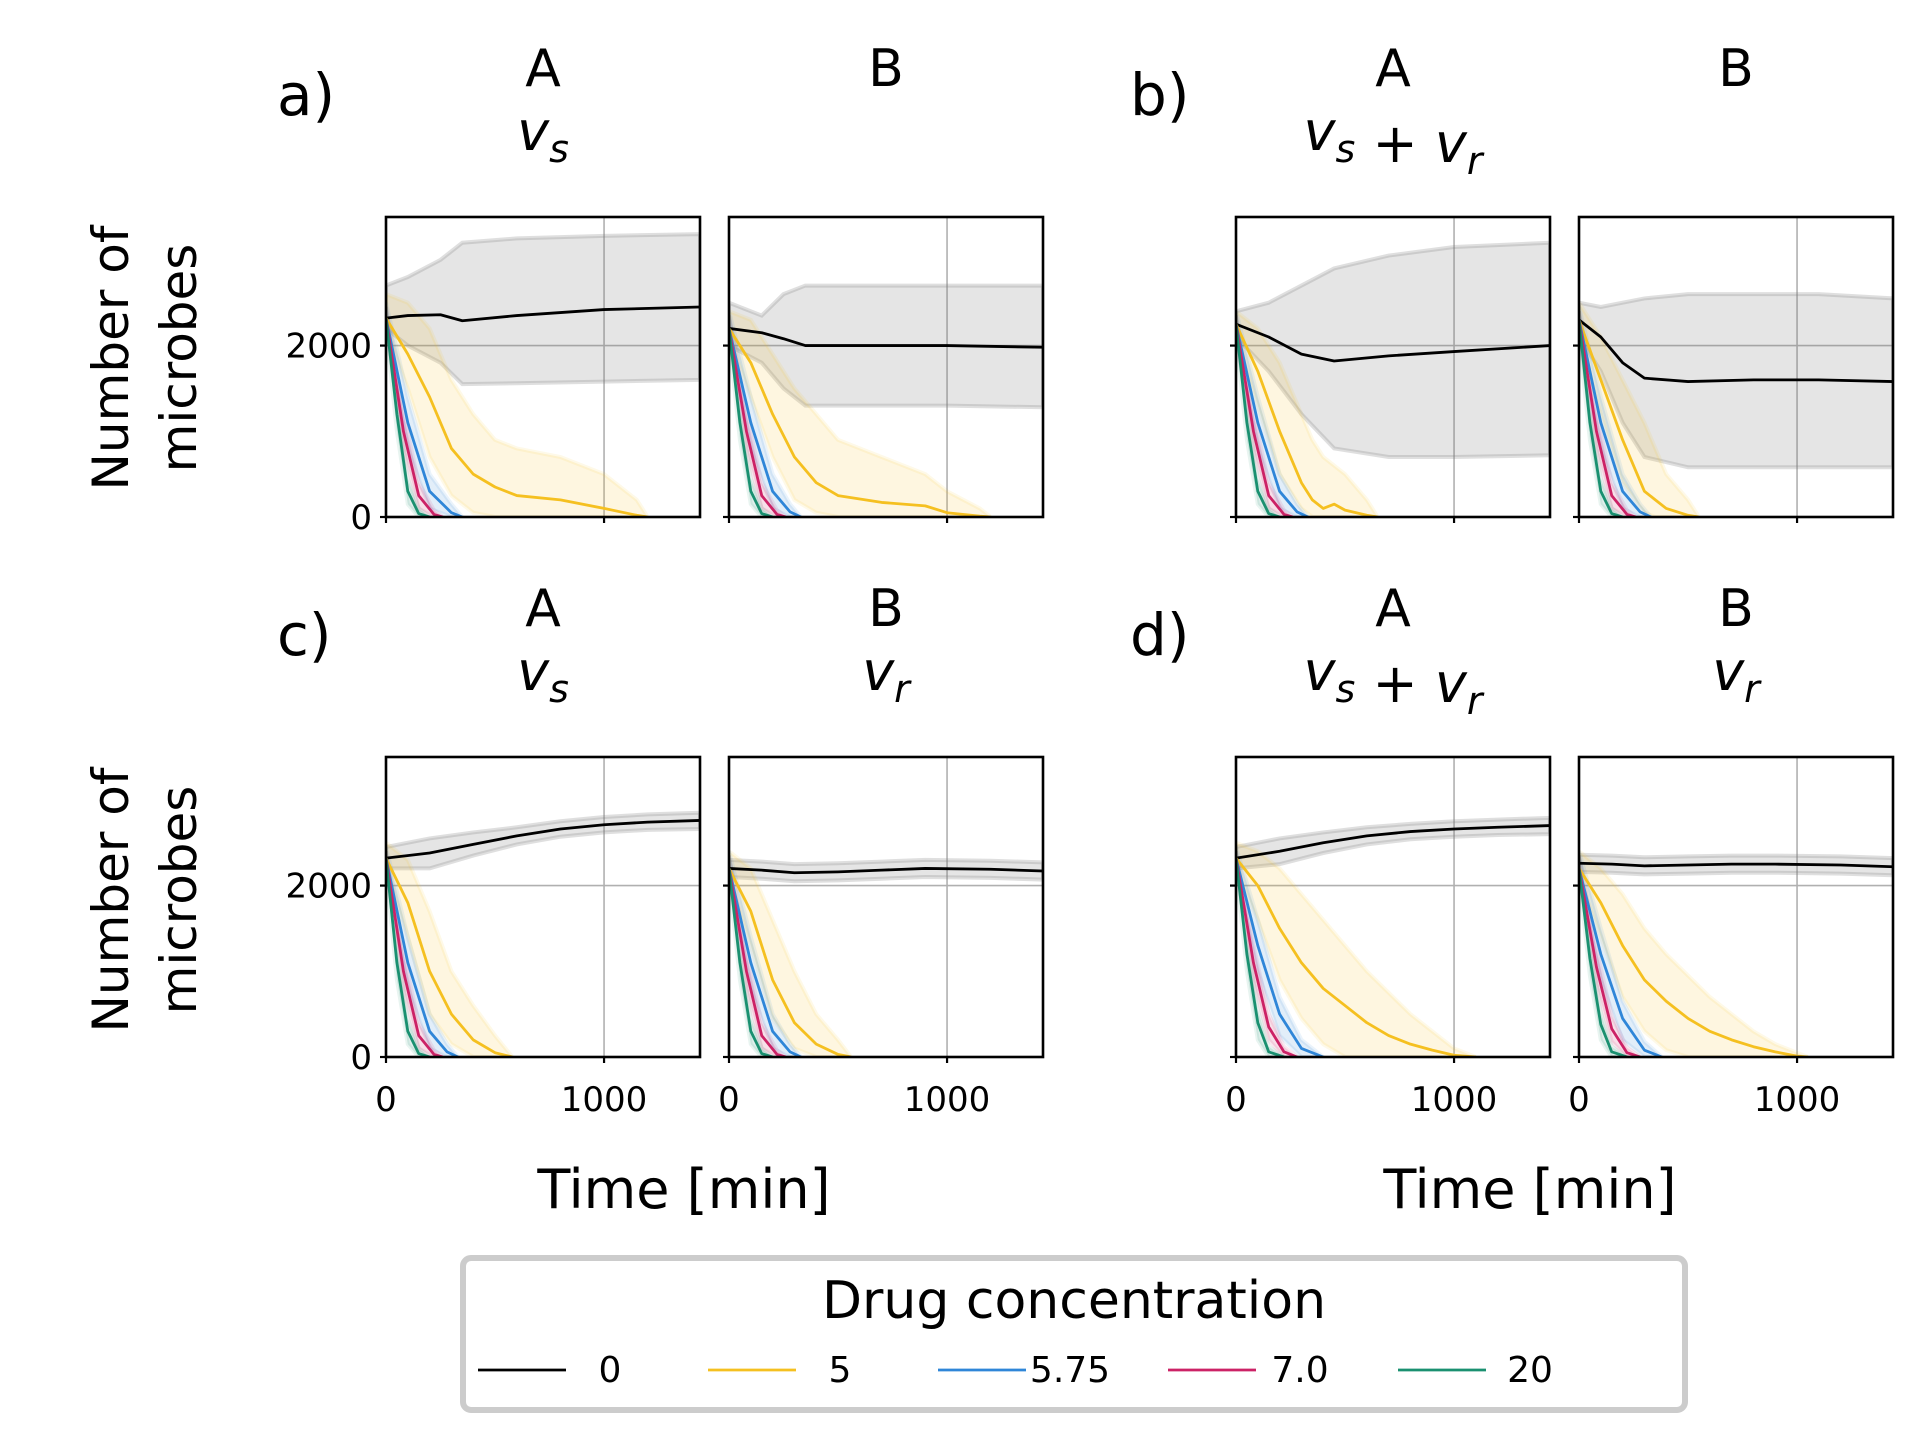  Describe the element at coordinates (1737, 675) in the screenshot. I see `subplot-title-symbol: vr` at that location.